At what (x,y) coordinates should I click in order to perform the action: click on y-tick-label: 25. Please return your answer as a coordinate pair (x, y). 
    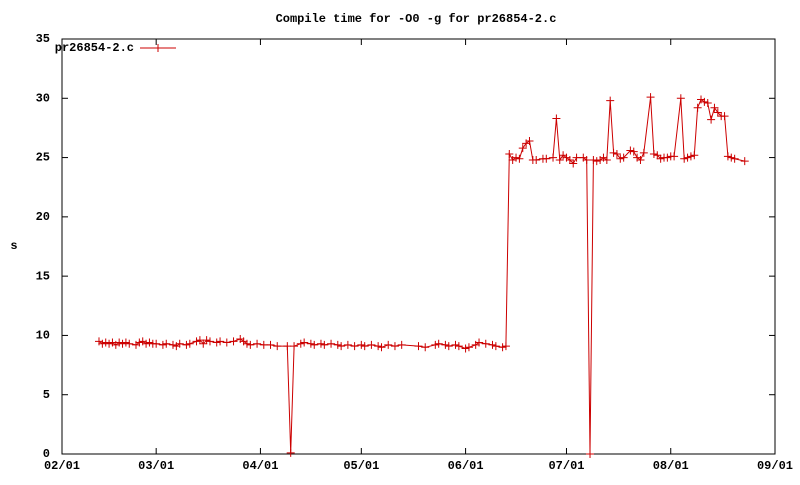
    Looking at the image, I should click on (43, 158).